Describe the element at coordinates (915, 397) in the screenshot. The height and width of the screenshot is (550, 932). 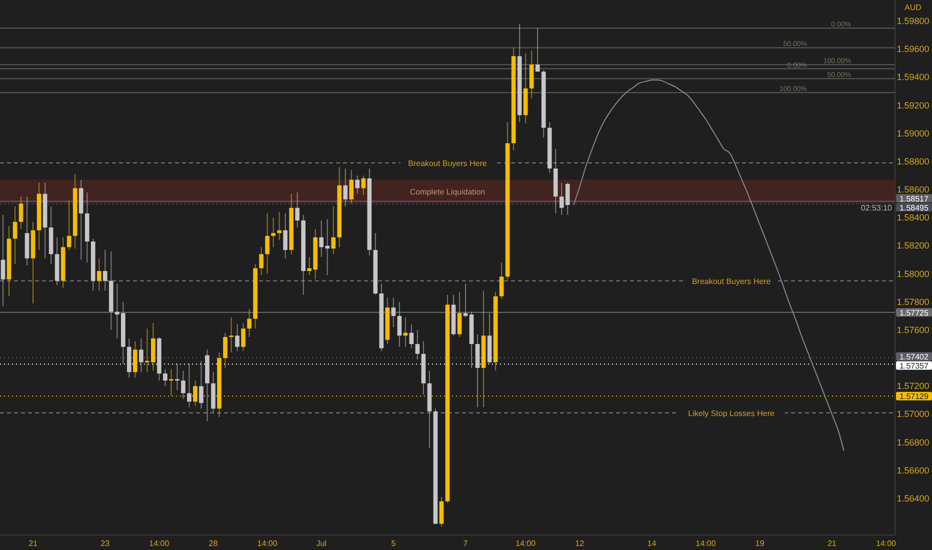
I see `ref-line-label: 1.57129` at that location.